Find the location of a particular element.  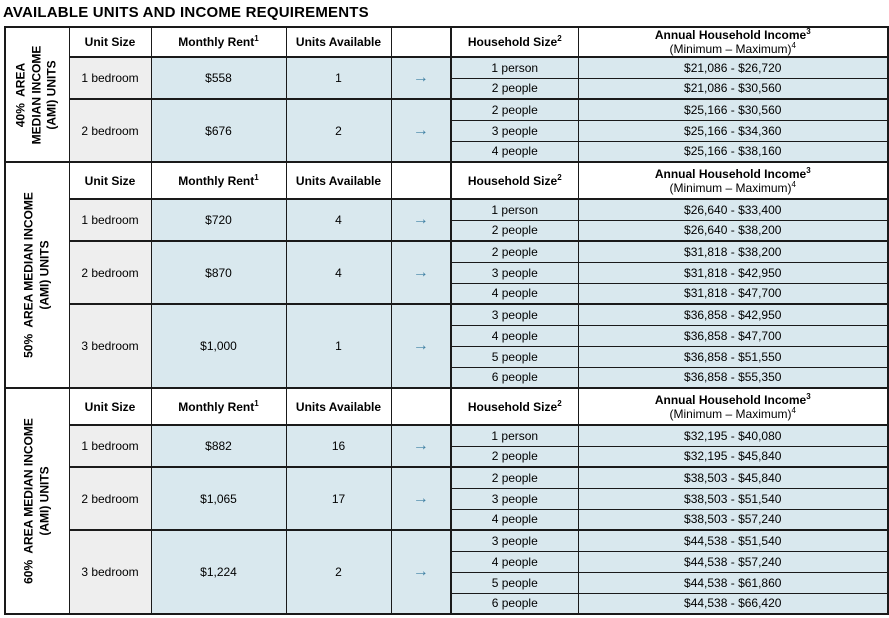

monthly-rent-cell: $558 is located at coordinates (218, 78).